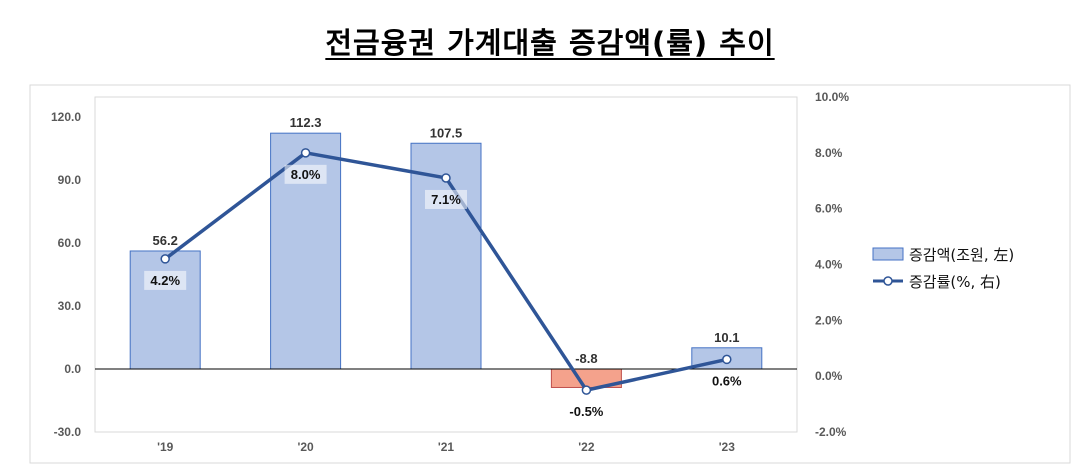  What do you see at coordinates (550, 43) in the screenshot?
I see `chart-title: 전금융권 가계대출 증감액(률) 추이` at bounding box center [550, 43].